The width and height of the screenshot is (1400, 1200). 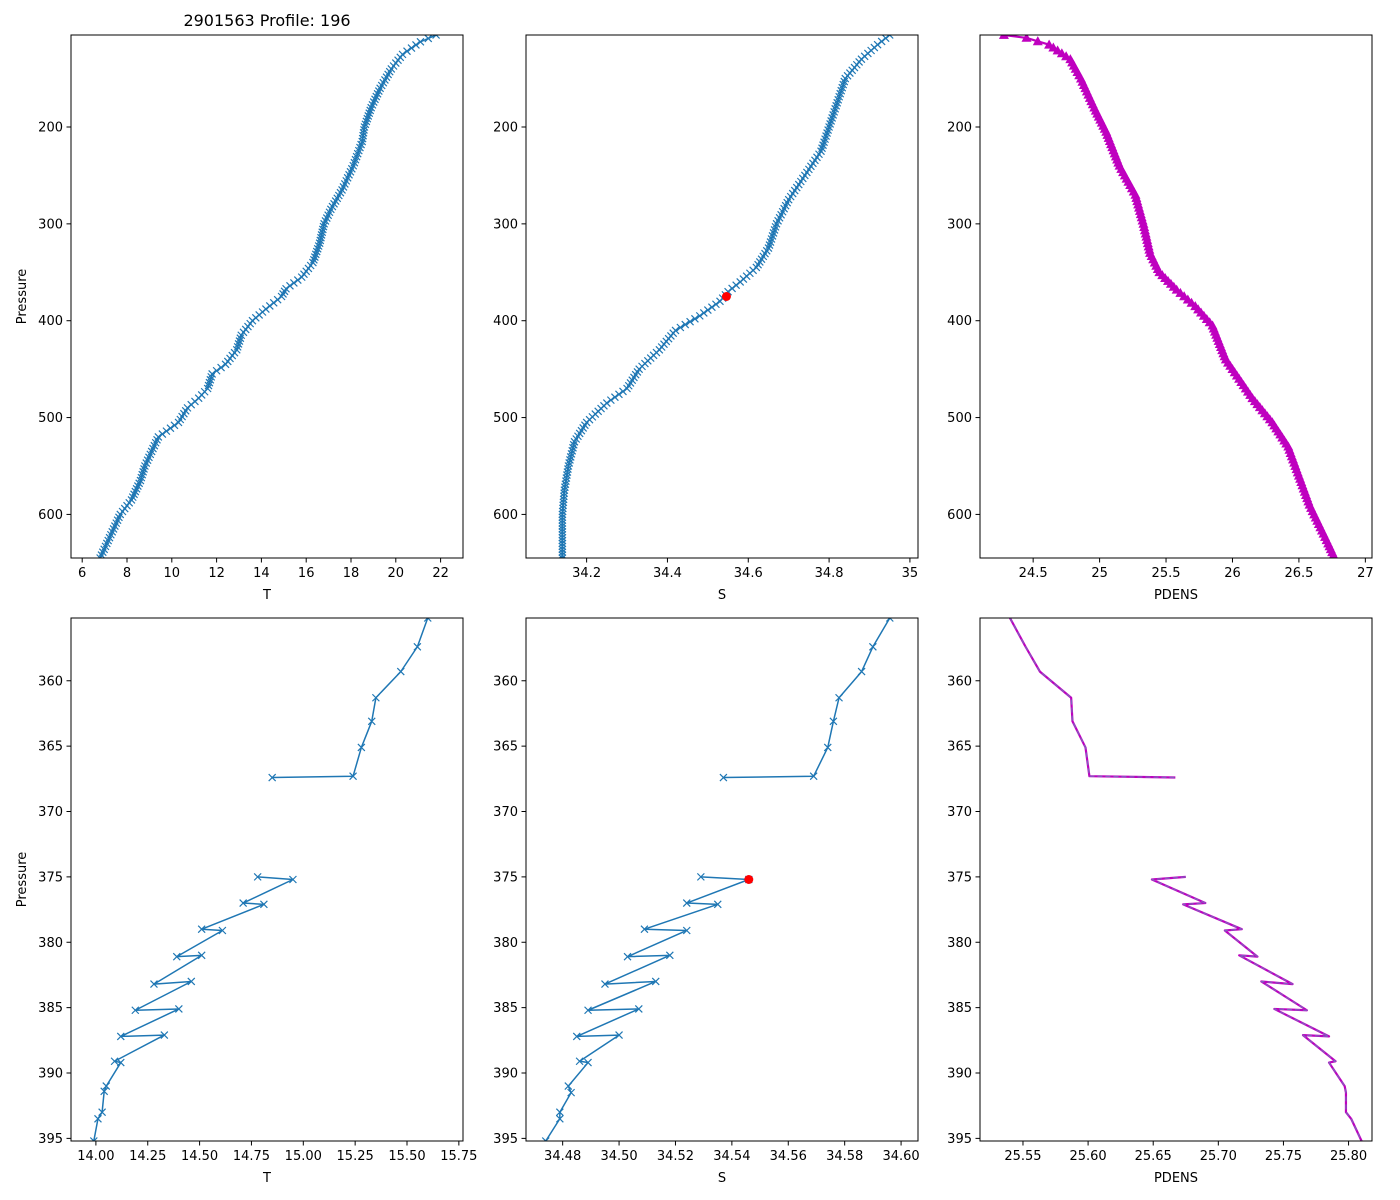 What do you see at coordinates (722, 595) in the screenshot?
I see `x-axis-label: S` at bounding box center [722, 595].